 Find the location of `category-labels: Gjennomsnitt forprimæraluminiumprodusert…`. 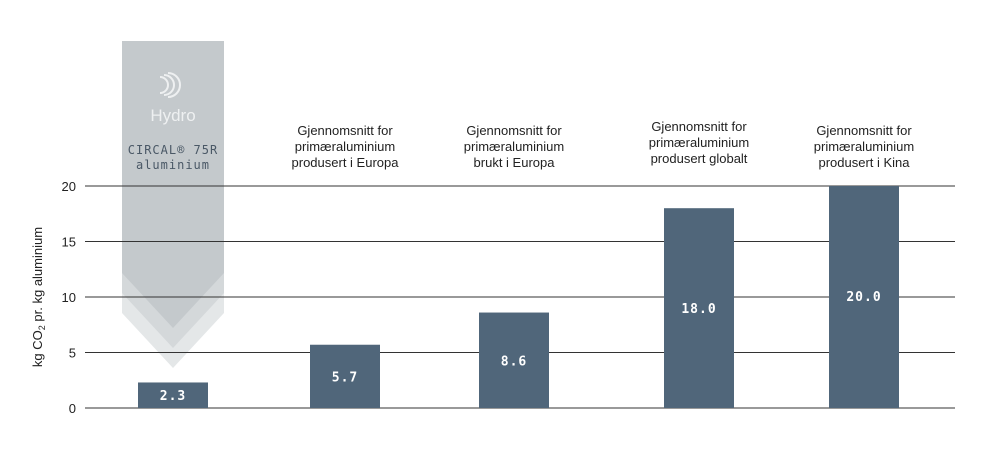

category-labels: Gjennomsnitt forprimæraluminiumprodusert… is located at coordinates (603, 144).